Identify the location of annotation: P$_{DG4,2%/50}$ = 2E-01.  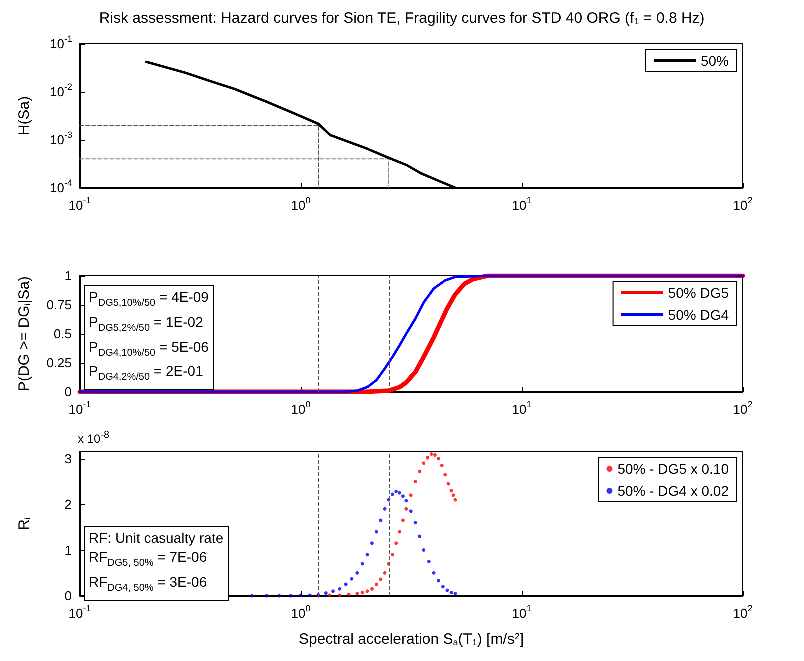
(146, 373).